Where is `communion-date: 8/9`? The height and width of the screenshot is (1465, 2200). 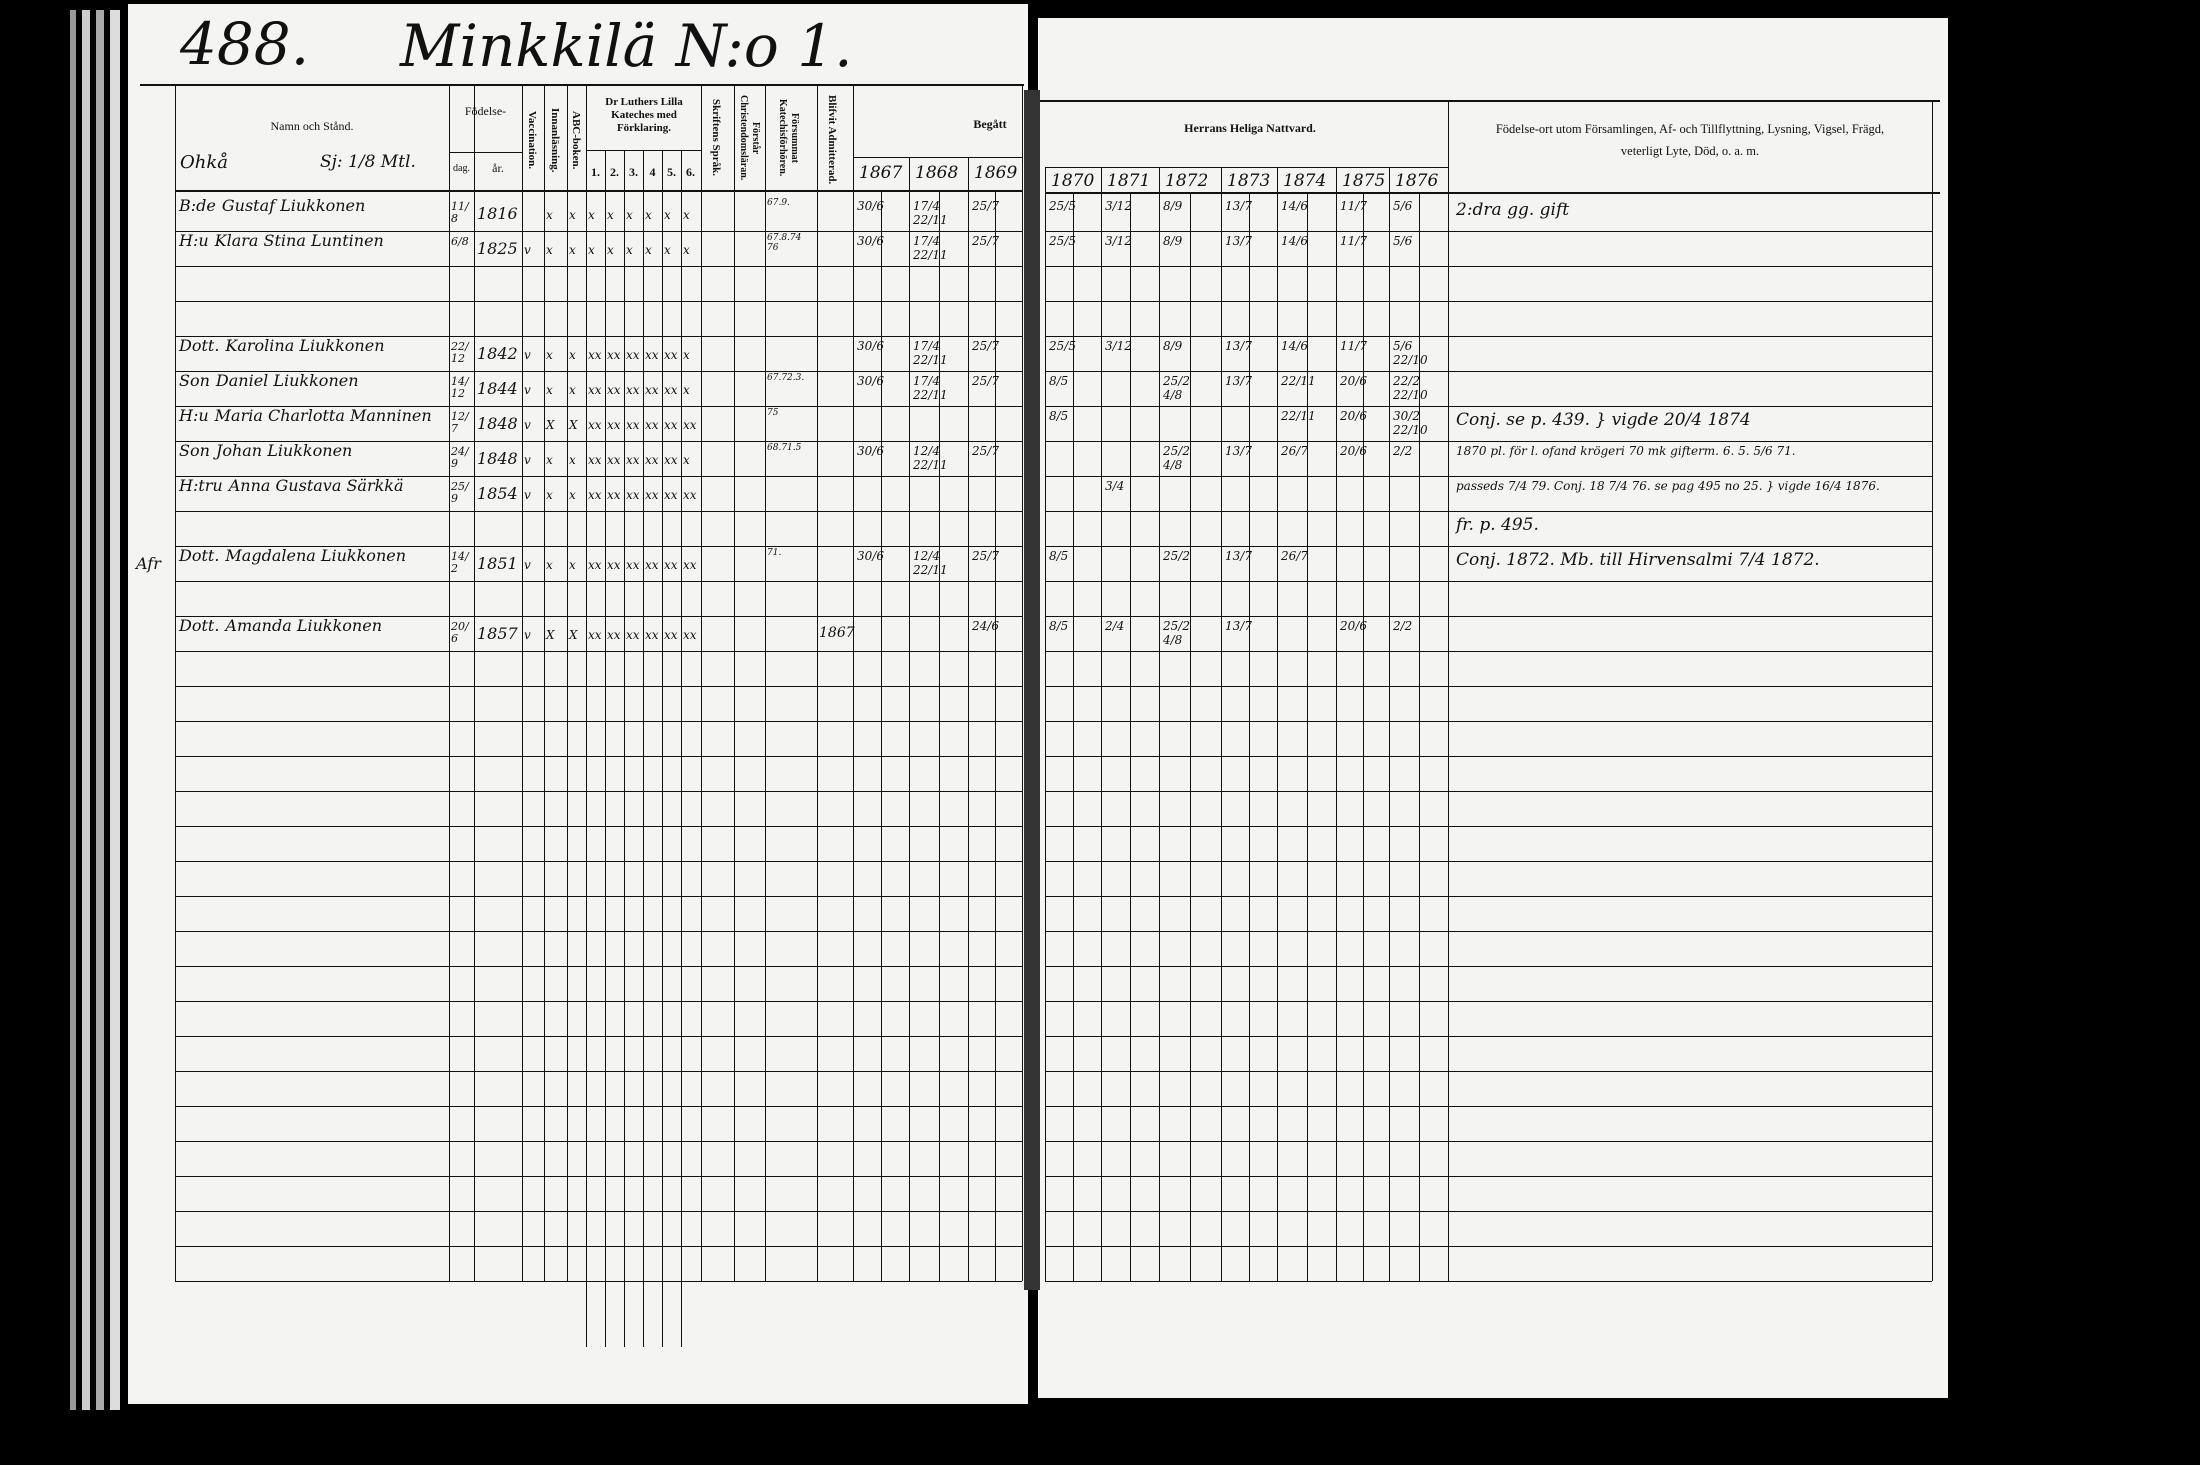 communion-date: 8/9 is located at coordinates (1173, 346).